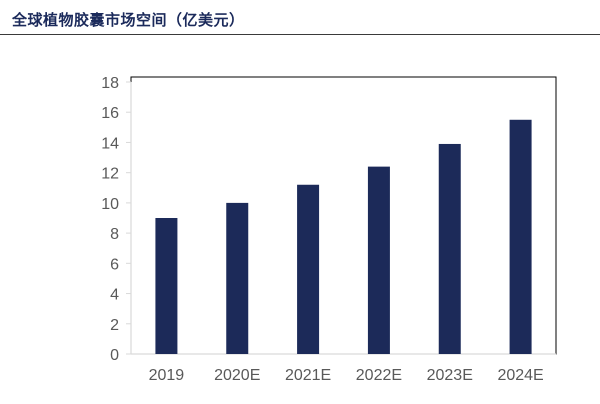 Image resolution: width=600 pixels, height=404 pixels. I want to click on bar-2022E, so click(378, 260).